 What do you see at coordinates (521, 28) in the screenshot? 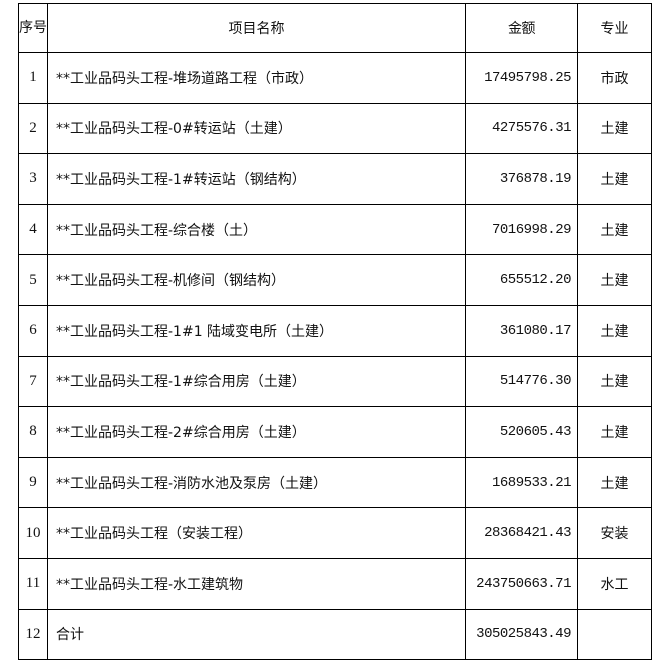
I see `header-amount: 金额` at bounding box center [521, 28].